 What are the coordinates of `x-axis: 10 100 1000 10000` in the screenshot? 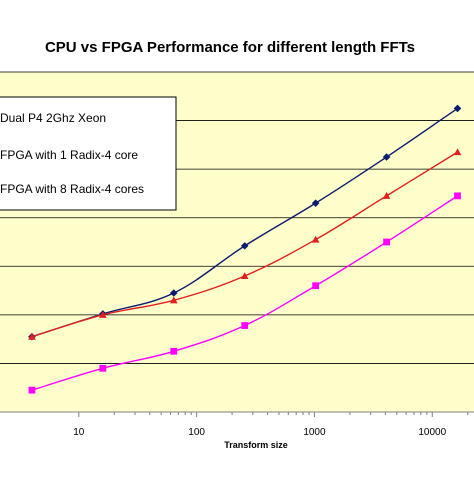 It's located at (237, 424).